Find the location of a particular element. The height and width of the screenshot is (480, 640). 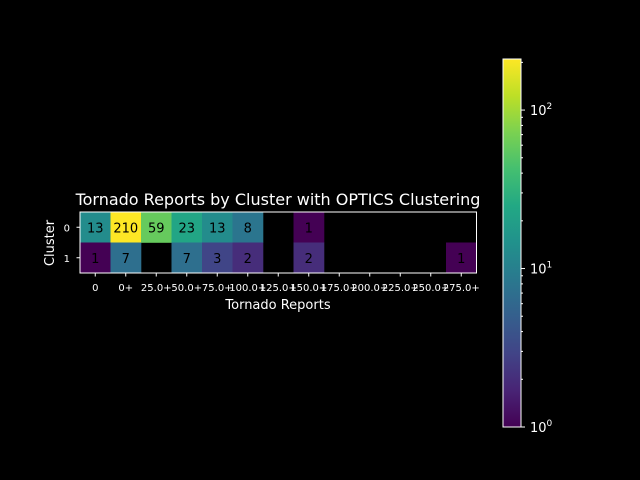

cell-value-label: 59 is located at coordinates (156, 228).